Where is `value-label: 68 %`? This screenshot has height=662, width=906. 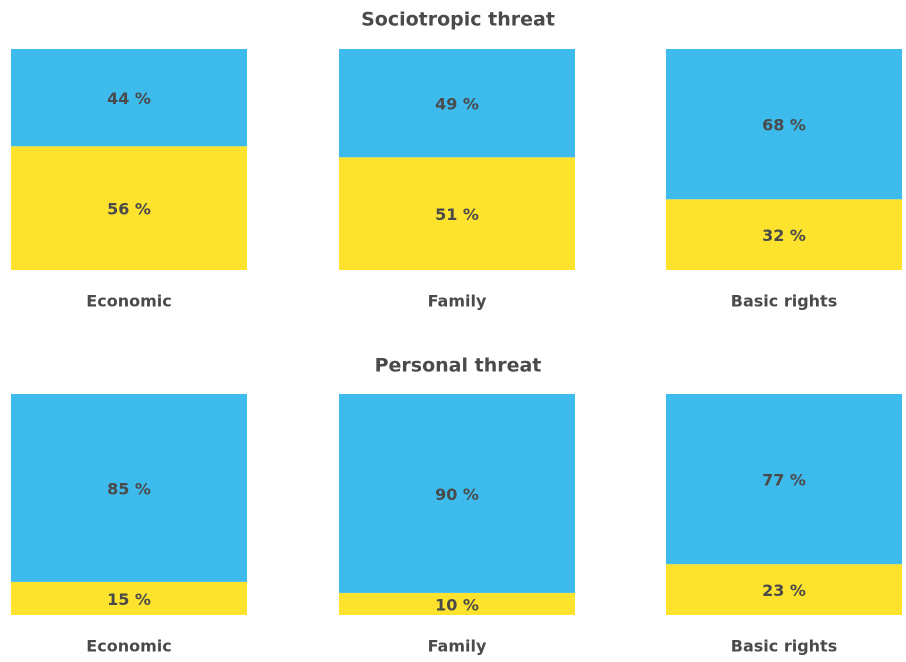
value-label: 68 % is located at coordinates (784, 125).